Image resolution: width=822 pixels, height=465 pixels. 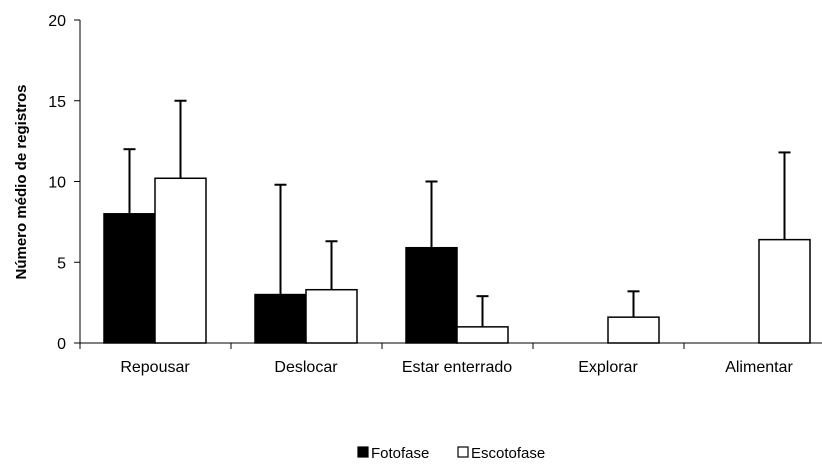 I want to click on legend-label: Fotofase, so click(x=400, y=453).